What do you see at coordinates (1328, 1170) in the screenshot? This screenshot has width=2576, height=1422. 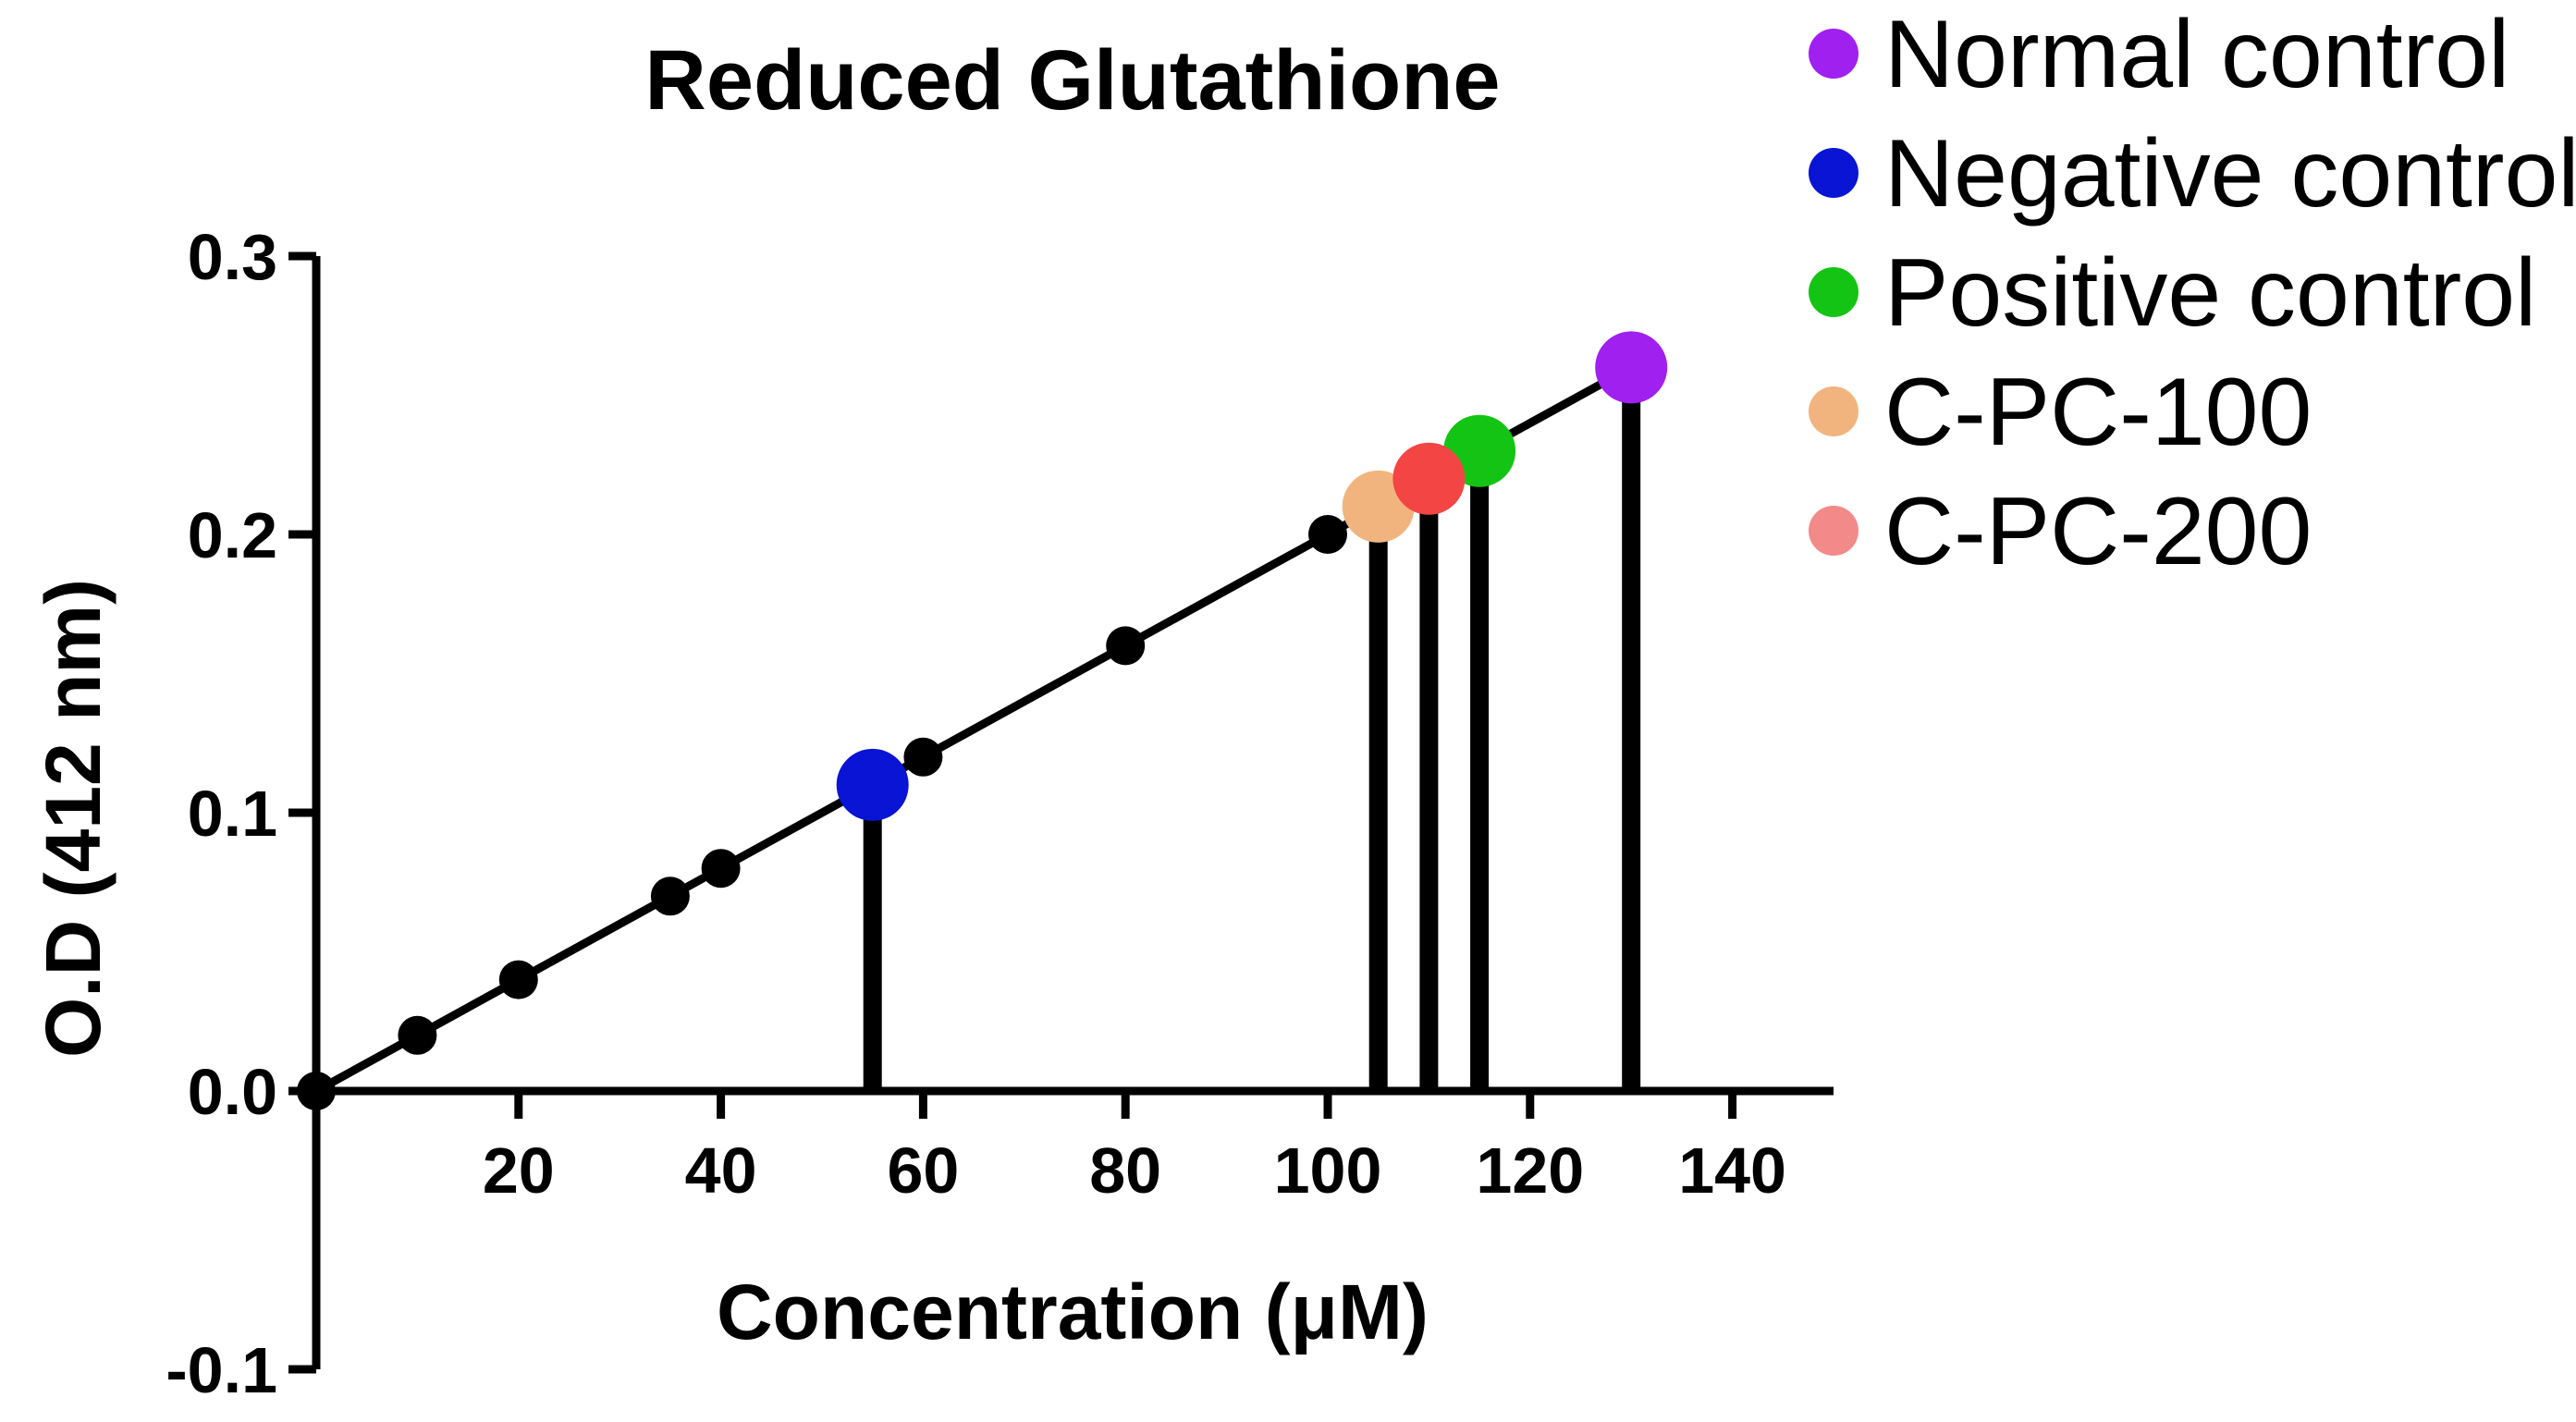 I see `x-tick-label: 100` at bounding box center [1328, 1170].